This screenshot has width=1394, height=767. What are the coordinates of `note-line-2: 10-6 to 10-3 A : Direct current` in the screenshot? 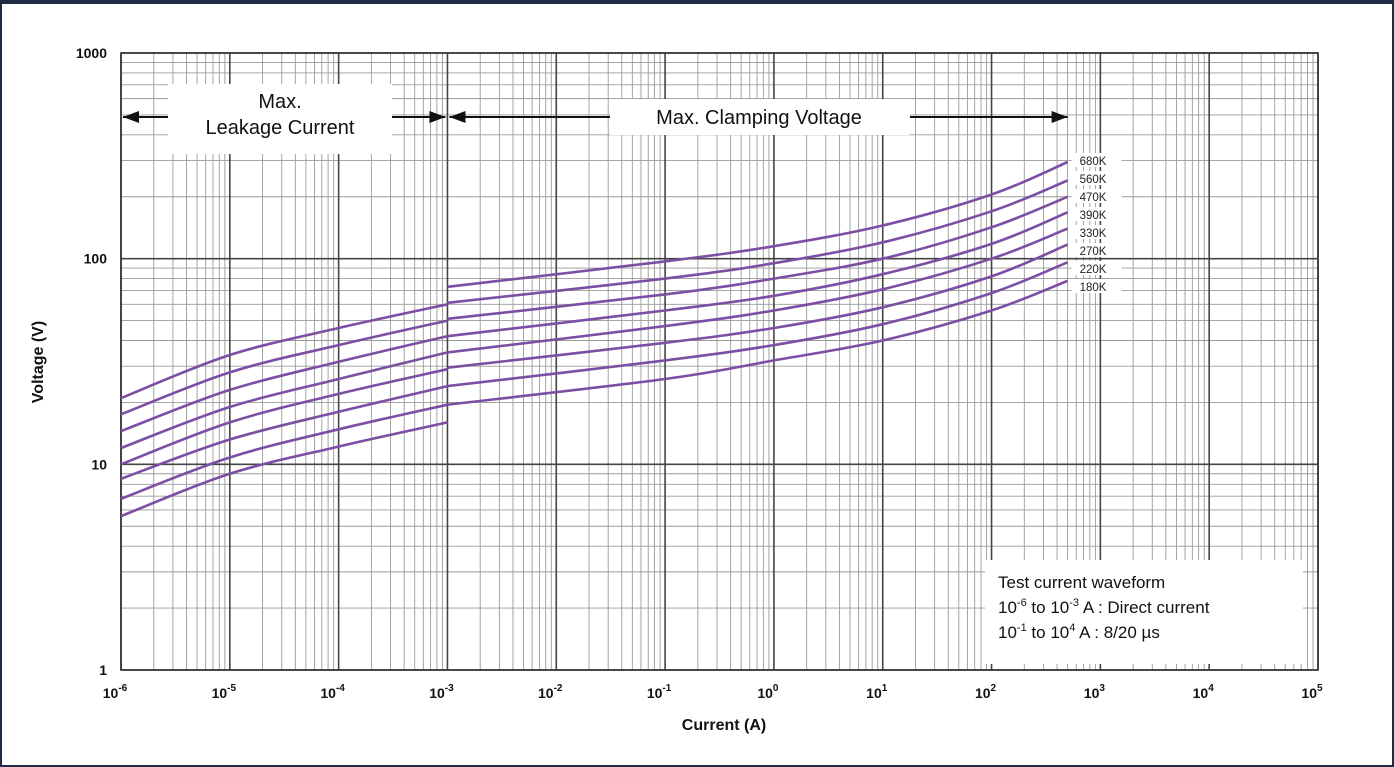 It's located at (1104, 607).